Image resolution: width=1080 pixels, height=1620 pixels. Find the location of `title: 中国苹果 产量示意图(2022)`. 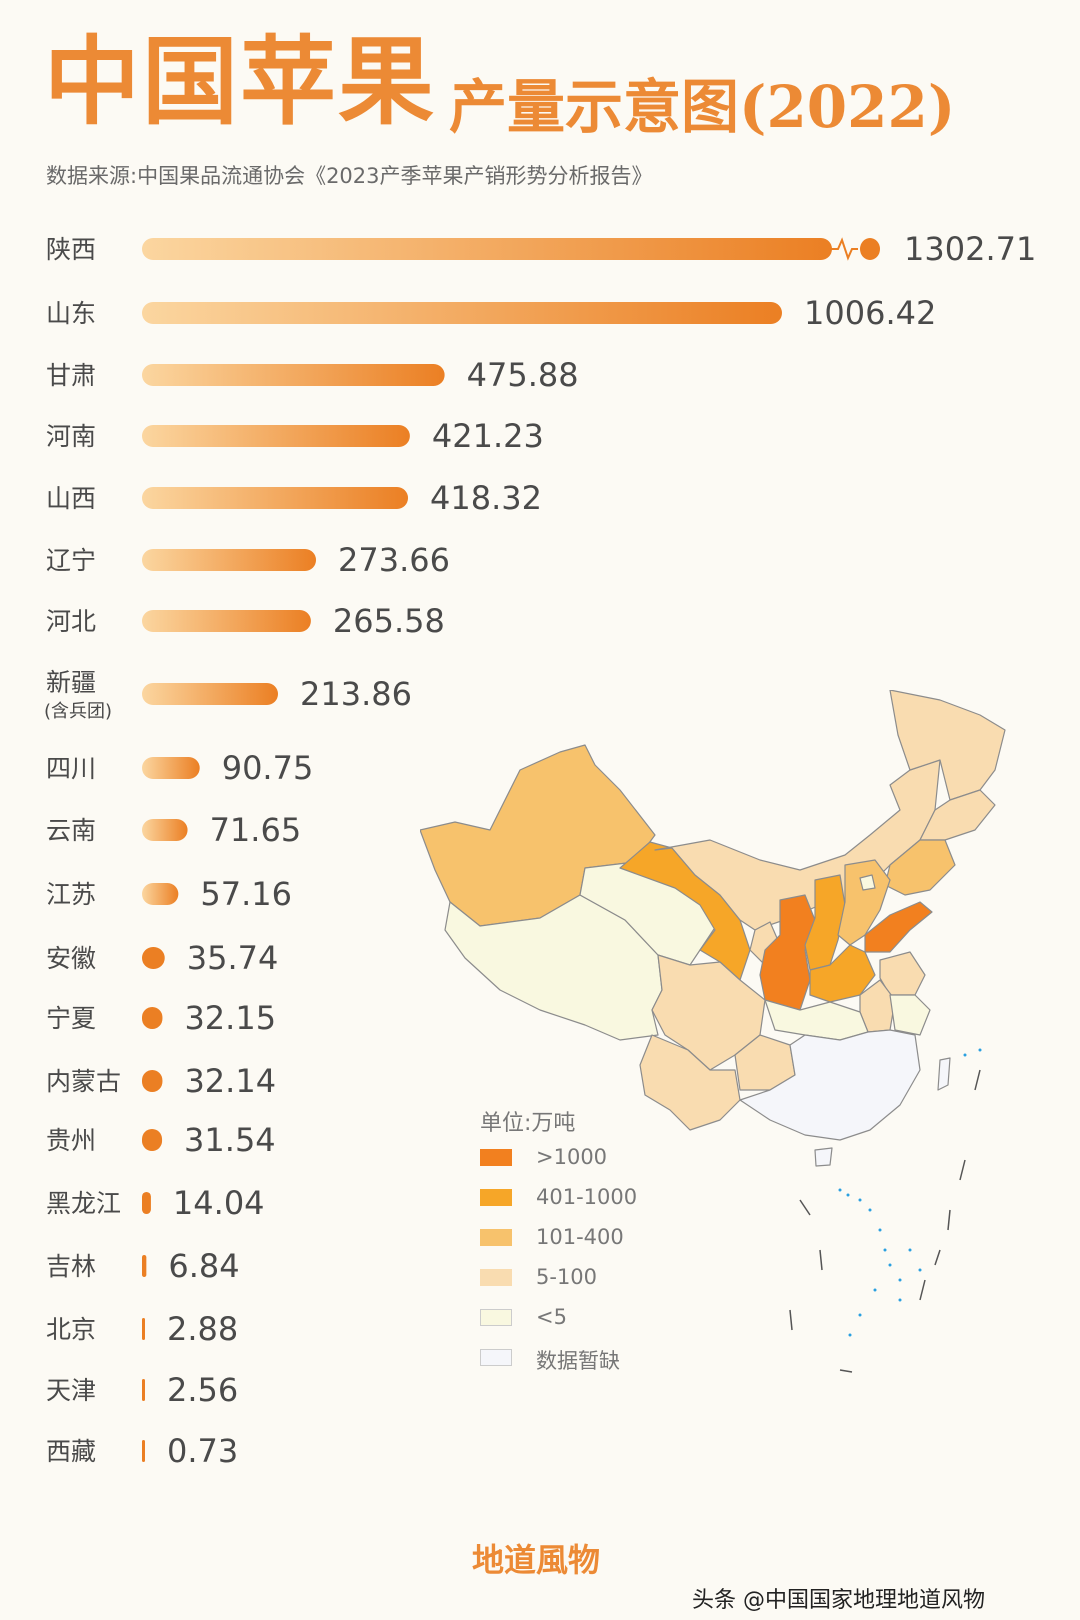

title: 中国苹果 产量示意图(2022) is located at coordinates (544, 89).